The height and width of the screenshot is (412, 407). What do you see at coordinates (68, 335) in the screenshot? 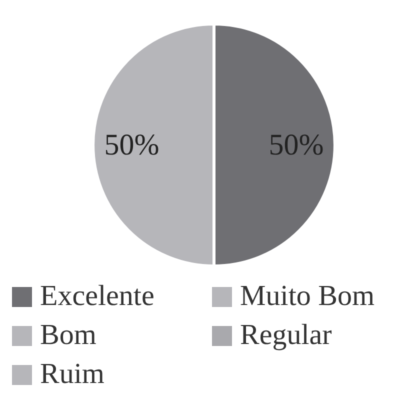
I see `legend-label: Bom` at bounding box center [68, 335].